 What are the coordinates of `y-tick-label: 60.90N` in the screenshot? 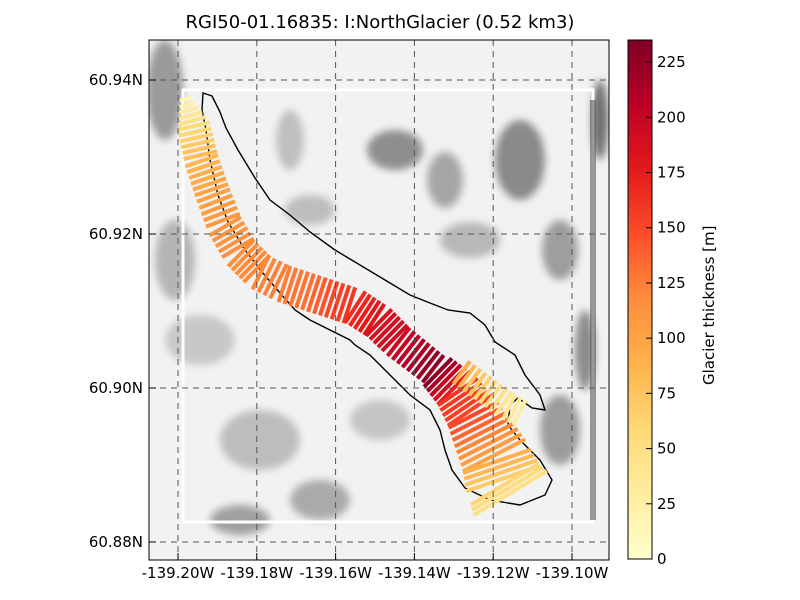 It's located at (116, 388).